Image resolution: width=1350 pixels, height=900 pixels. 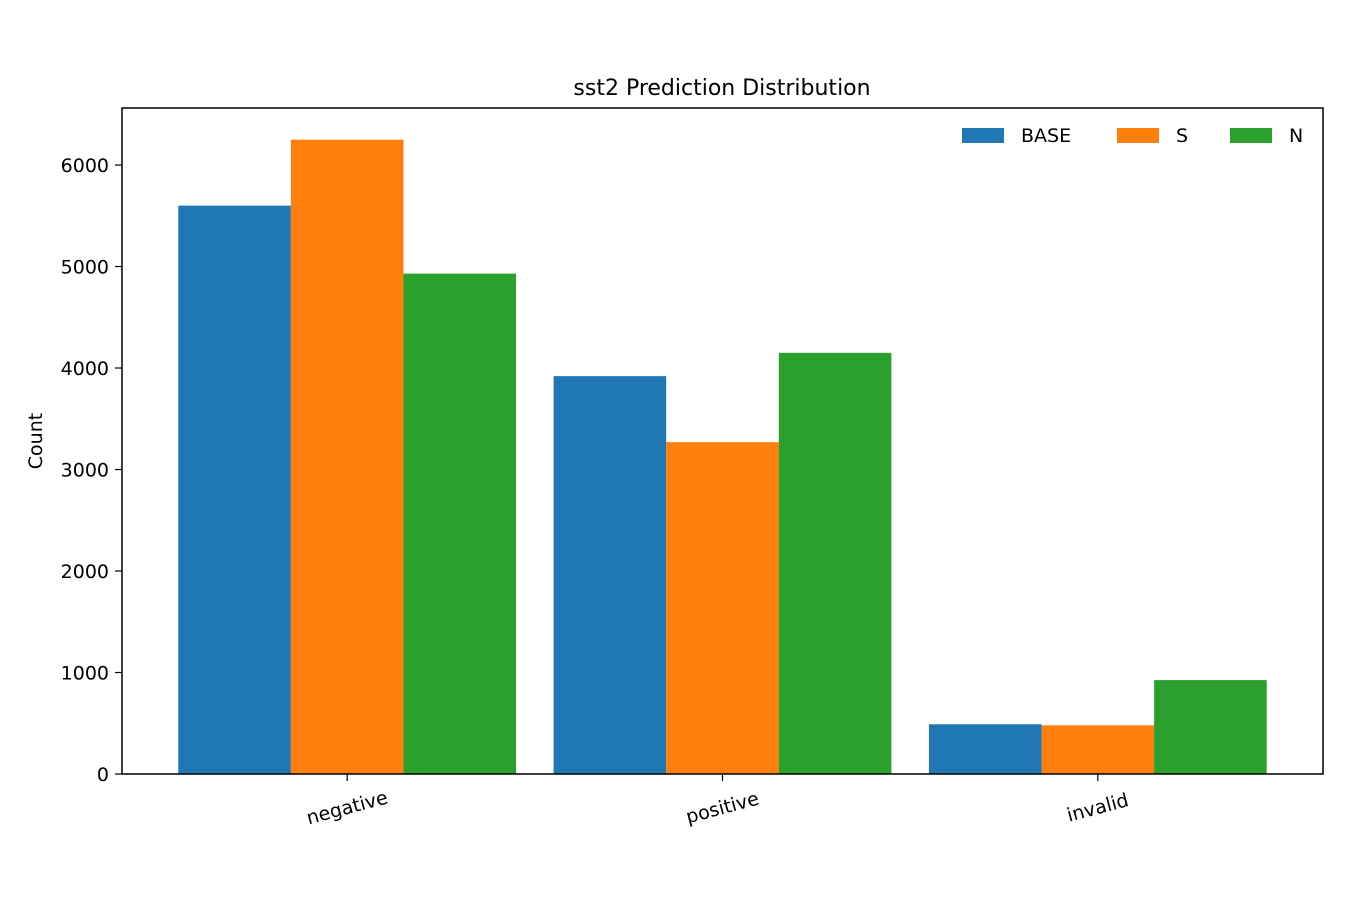 I want to click on bar-n-positive, so click(x=835, y=563).